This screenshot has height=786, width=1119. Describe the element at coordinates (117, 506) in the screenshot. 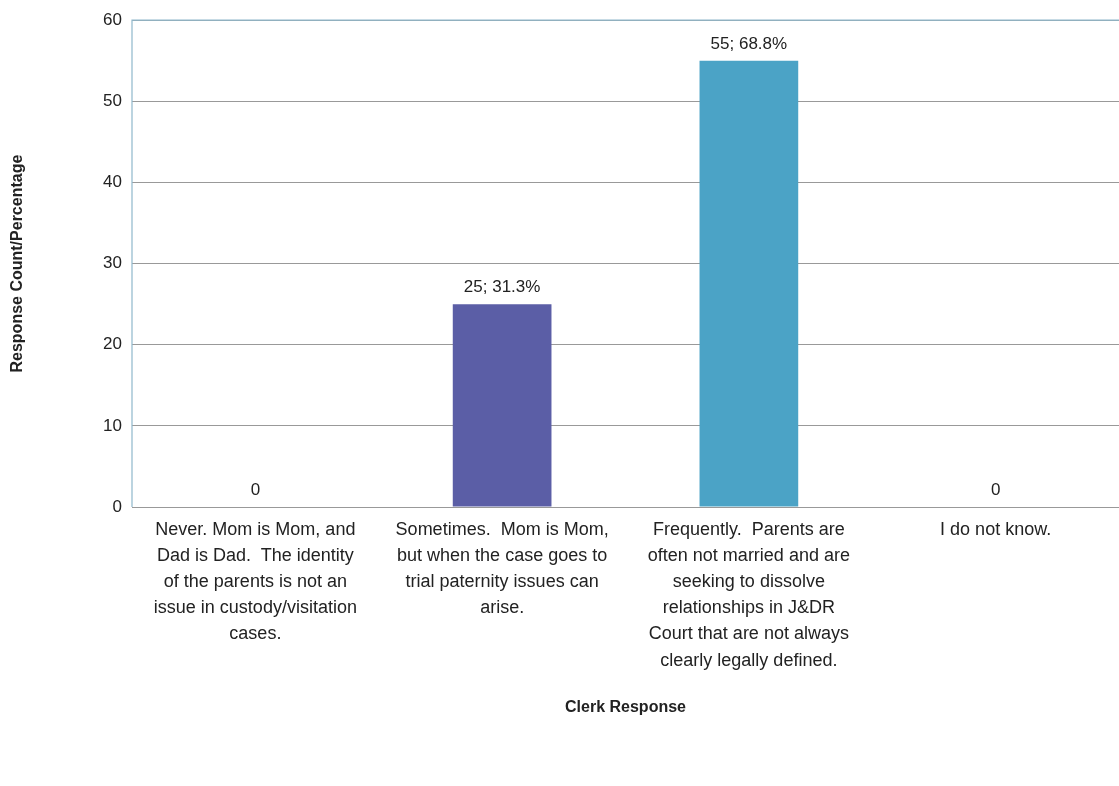

I see `y-tick-label: 0` at that location.